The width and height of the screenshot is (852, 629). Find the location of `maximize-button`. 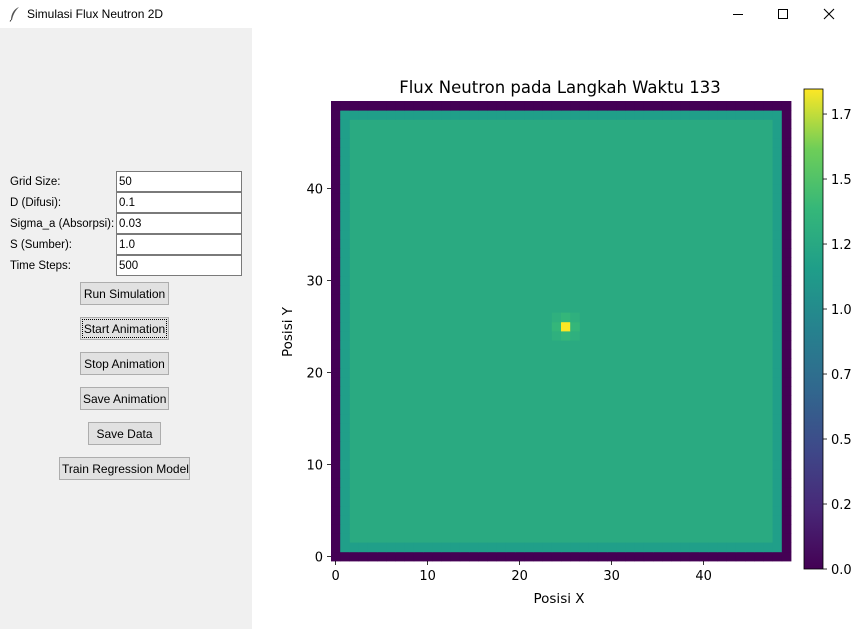

maximize-button is located at coordinates (783, 14).